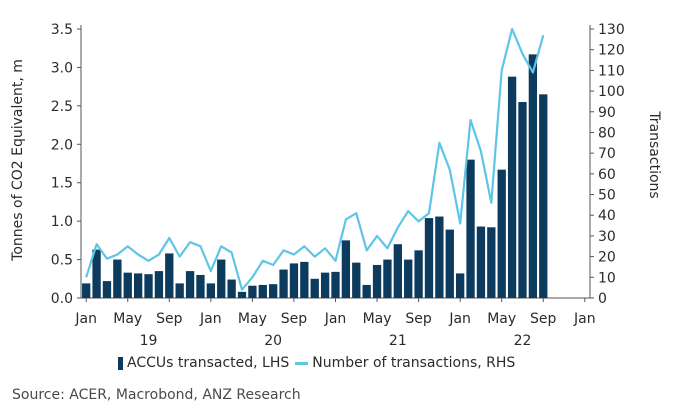 The image size is (677, 420). Describe the element at coordinates (414, 363) in the screenshot. I see `legend-line-label: Number of transactions, RHS` at that location.